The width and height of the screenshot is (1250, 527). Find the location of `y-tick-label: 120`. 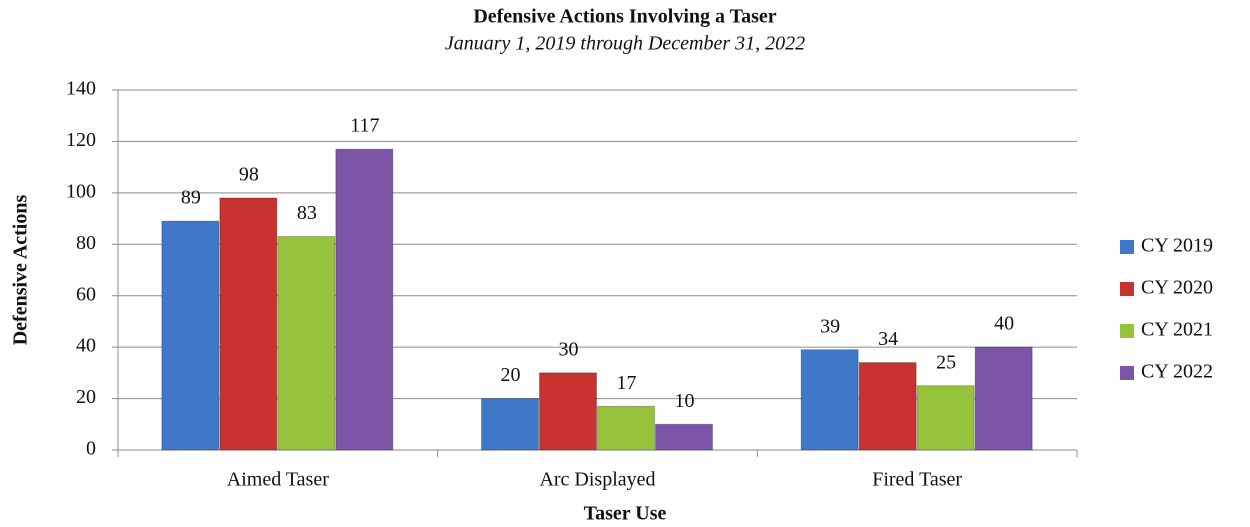

y-tick-label: 120 is located at coordinates (81, 140).